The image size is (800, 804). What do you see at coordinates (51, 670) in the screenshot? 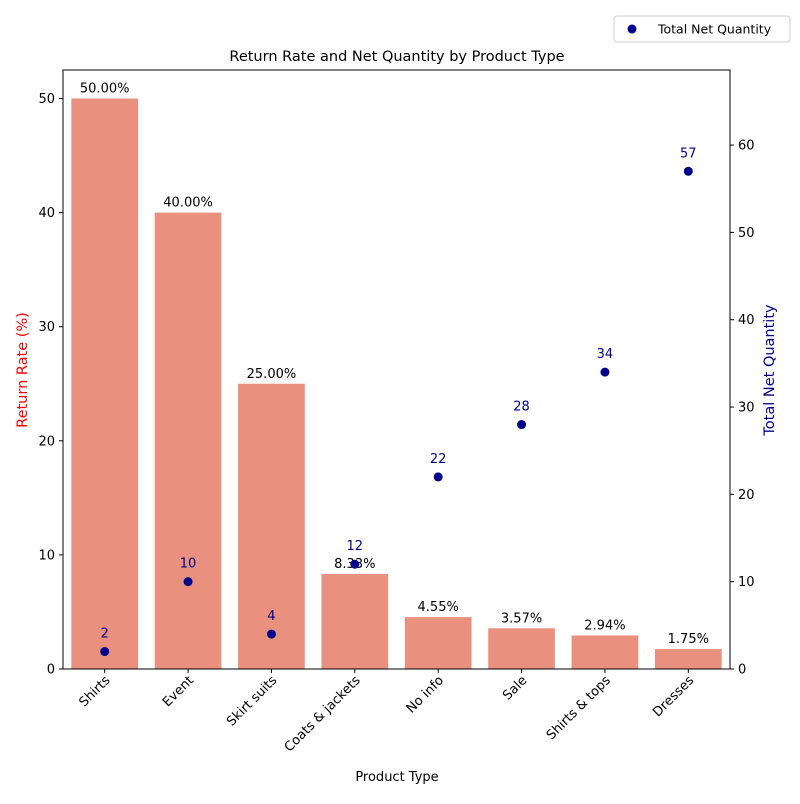
I see `y-tick-label-left: 0` at bounding box center [51, 670].